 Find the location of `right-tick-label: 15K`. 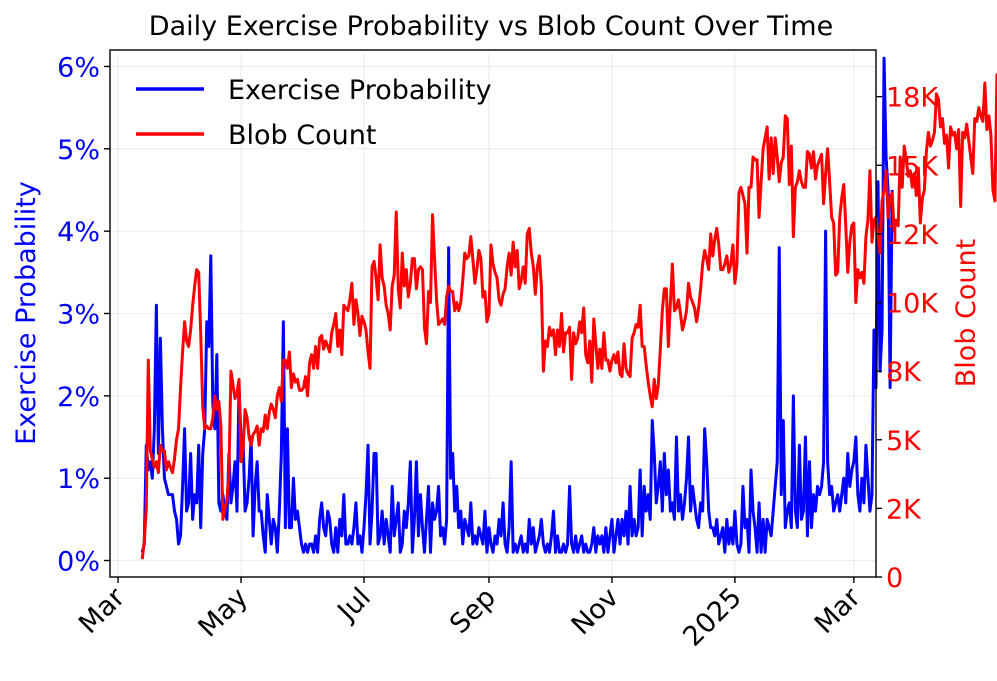

right-tick-label: 15K is located at coordinates (912, 166).